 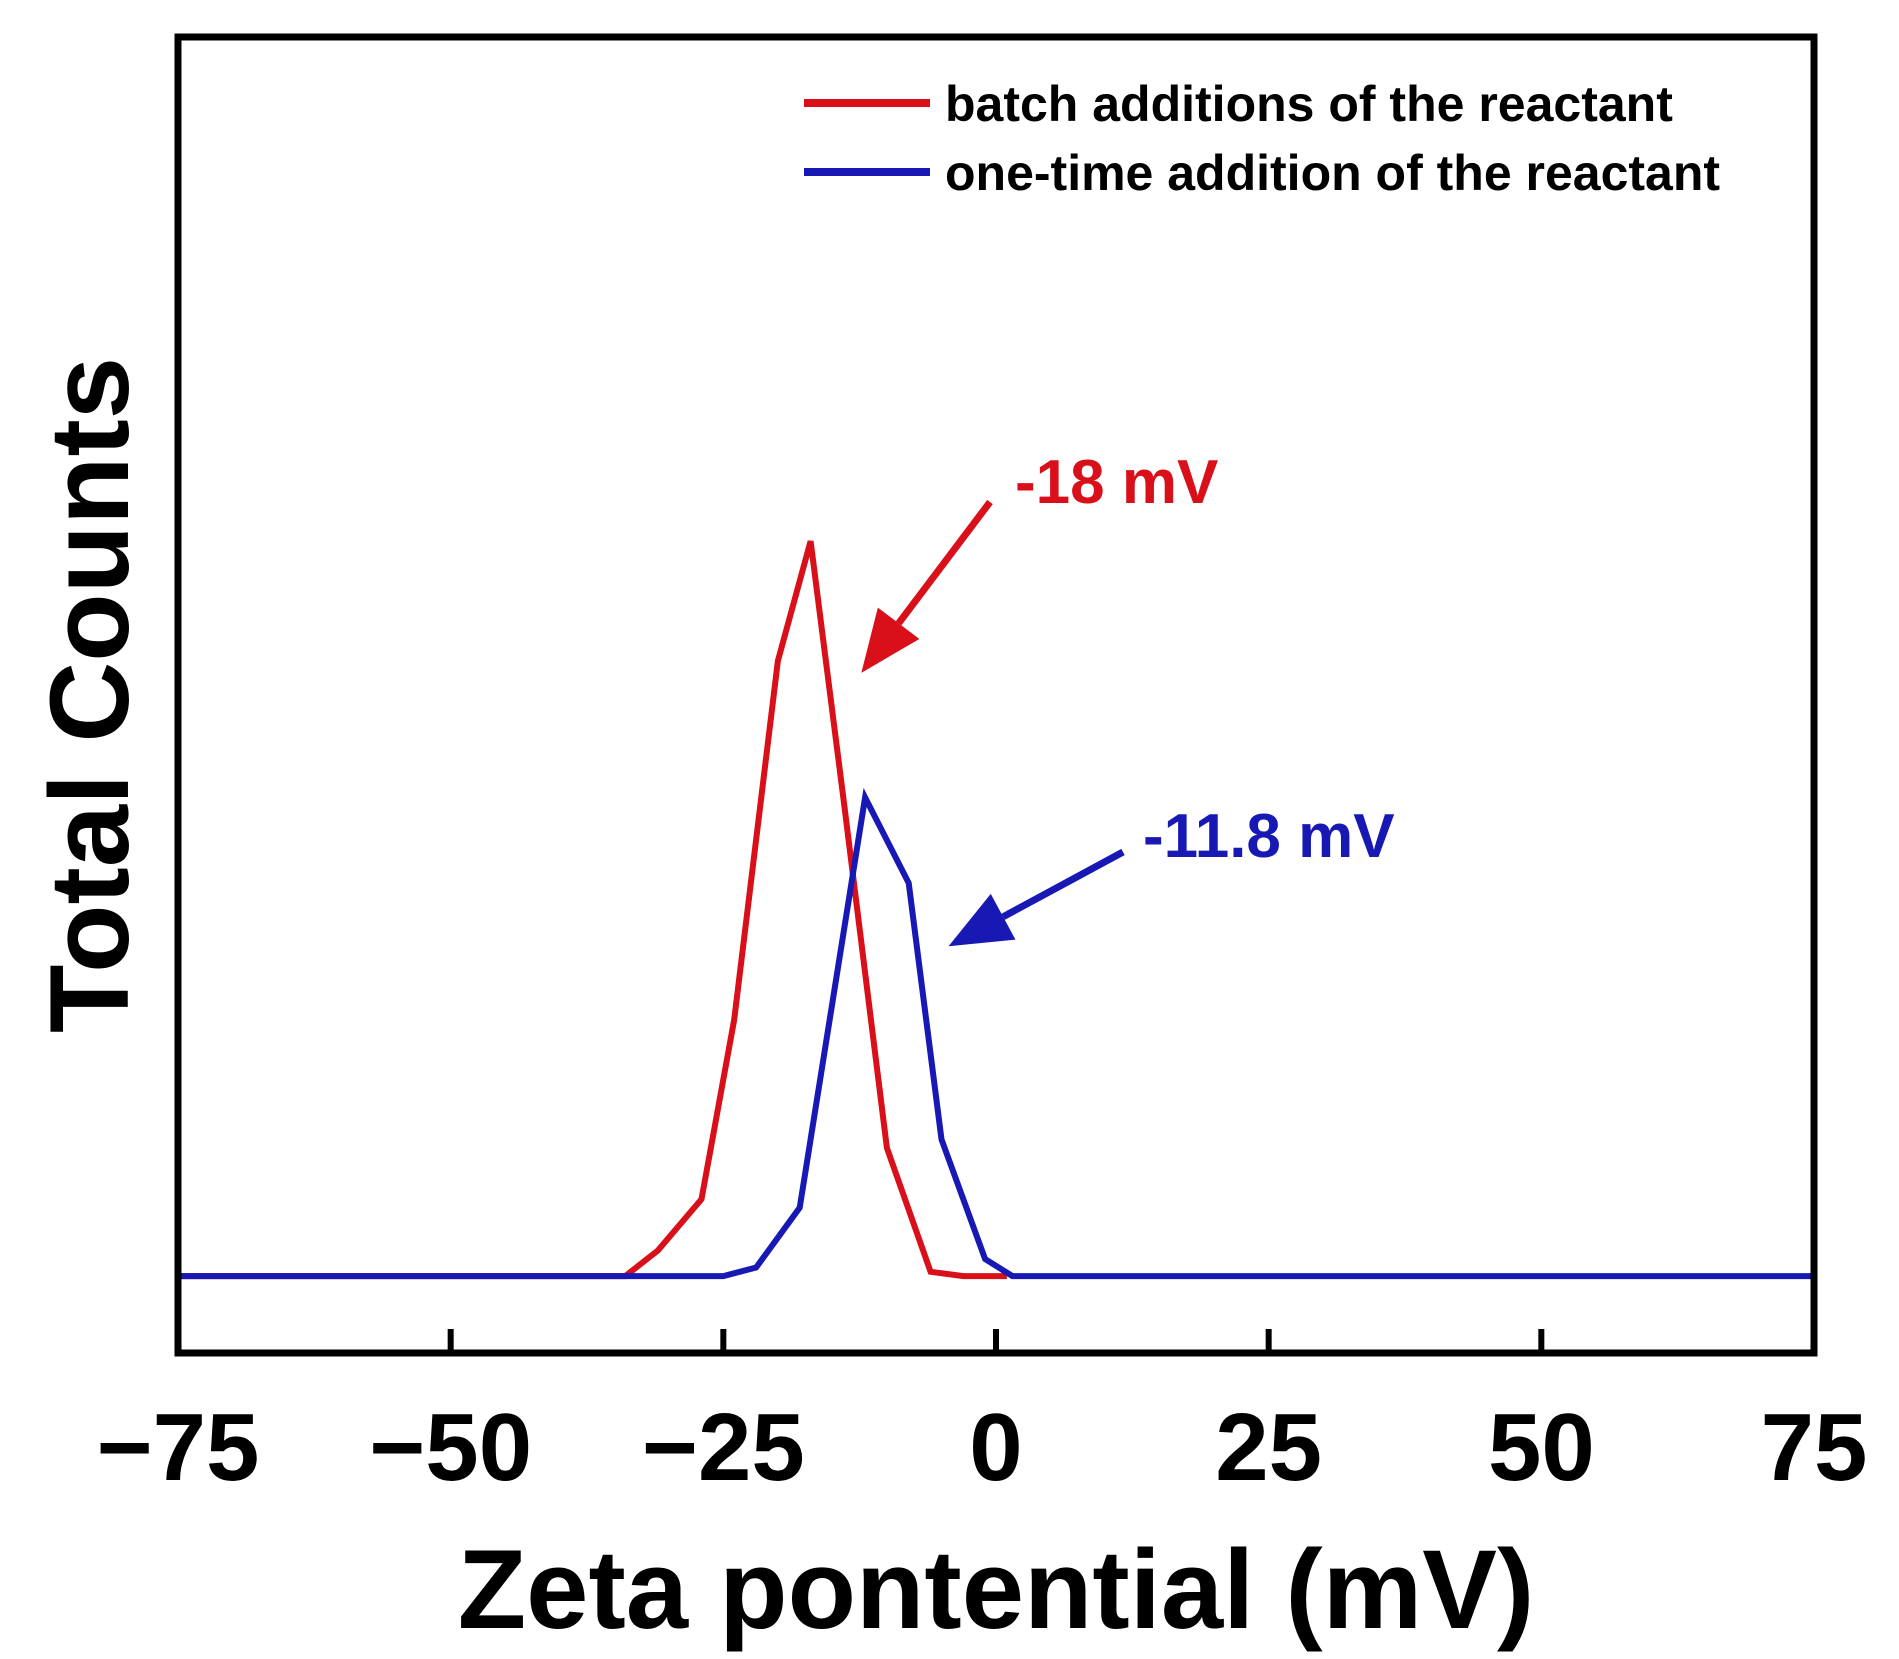 I want to click on x-axis-title: Zeta pontential (mV), so click(x=996, y=1589).